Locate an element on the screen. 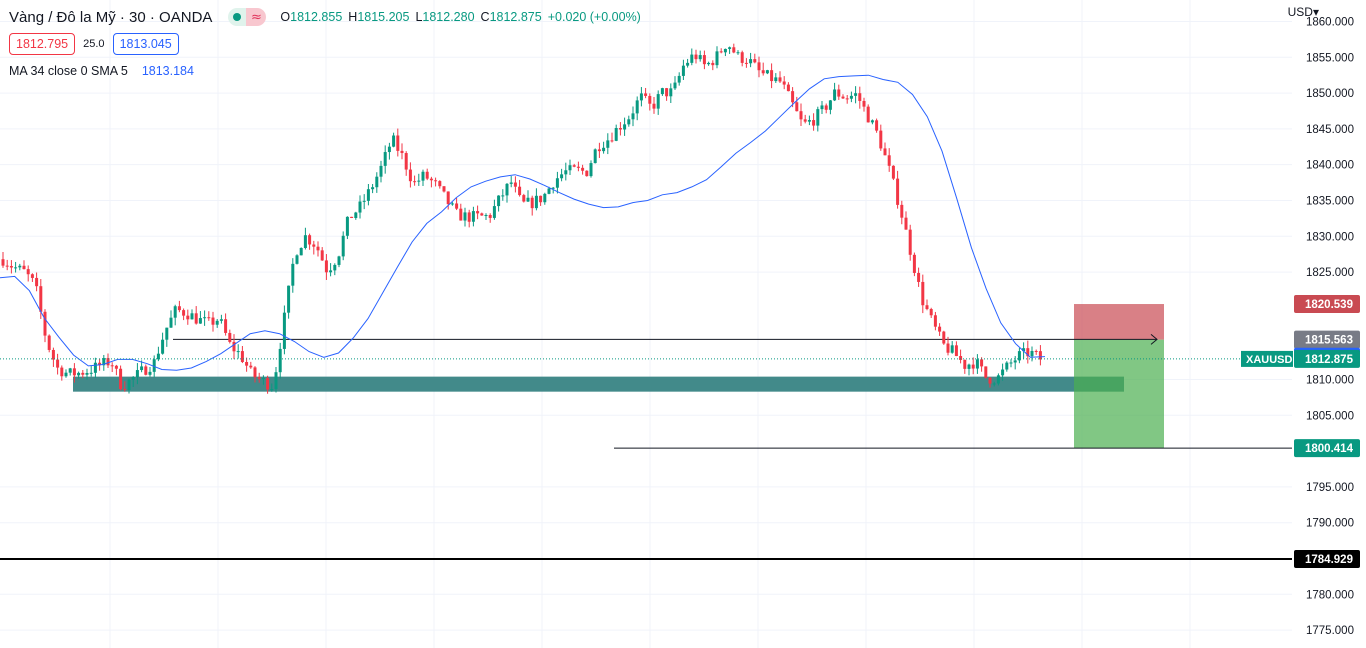  entry-tag is located at coordinates (1327, 339).